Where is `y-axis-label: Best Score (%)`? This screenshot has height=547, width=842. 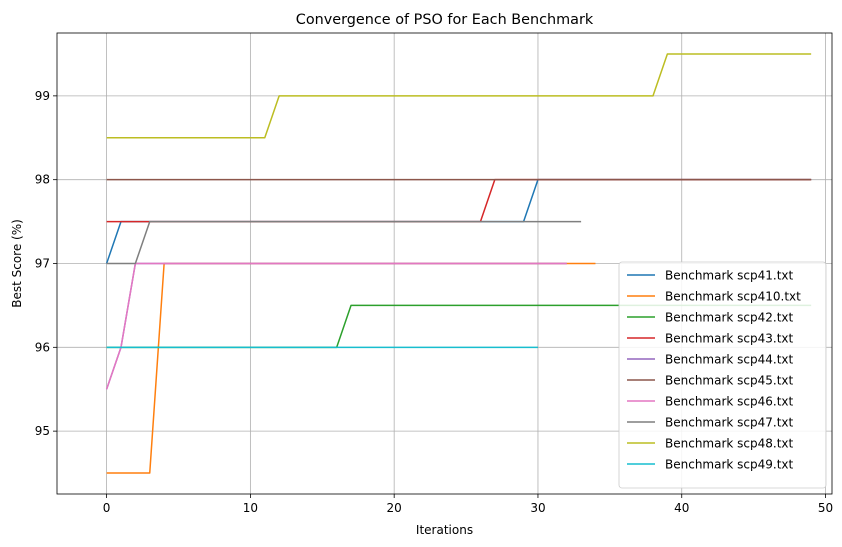 y-axis-label: Best Score (%) is located at coordinates (17, 263).